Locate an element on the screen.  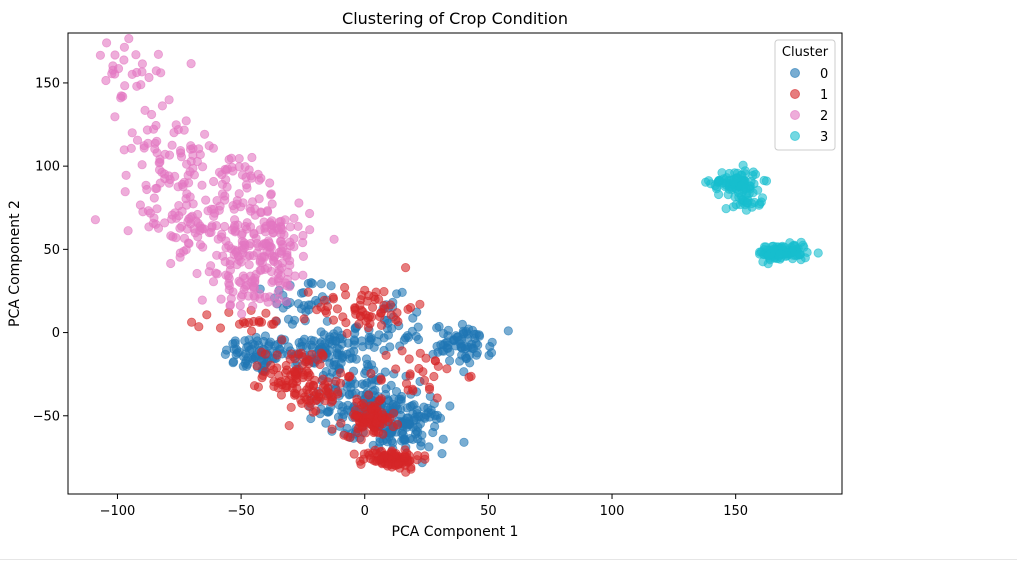
legend-title: Cluster is located at coordinates (805, 52).